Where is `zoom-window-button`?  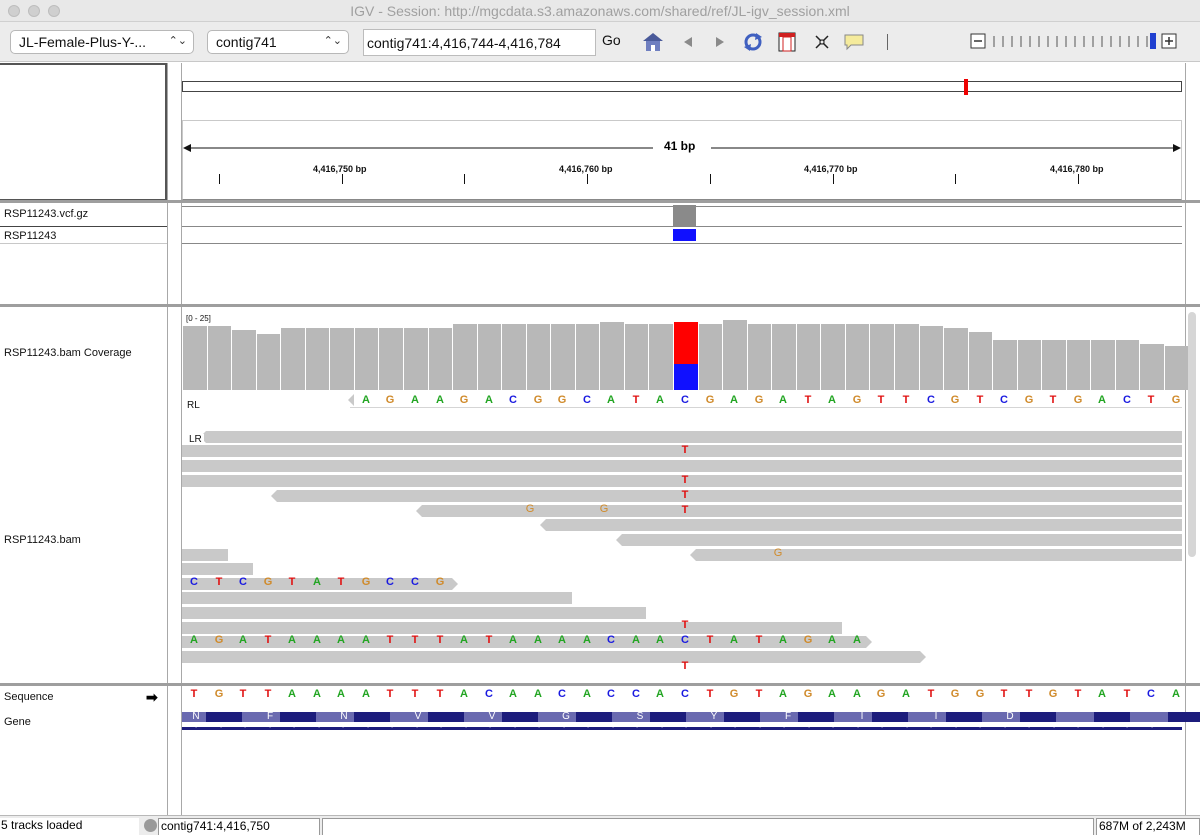
zoom-window-button is located at coordinates (54, 11).